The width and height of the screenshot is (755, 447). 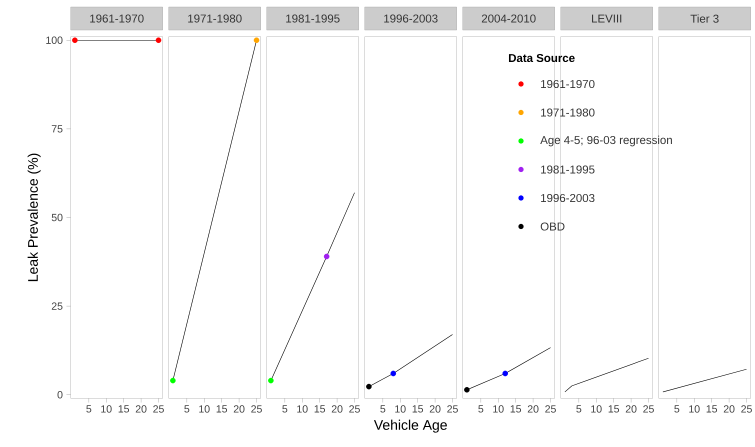 What do you see at coordinates (34, 218) in the screenshot?
I see `y-axis-title: Leak Prevalence (%)` at bounding box center [34, 218].